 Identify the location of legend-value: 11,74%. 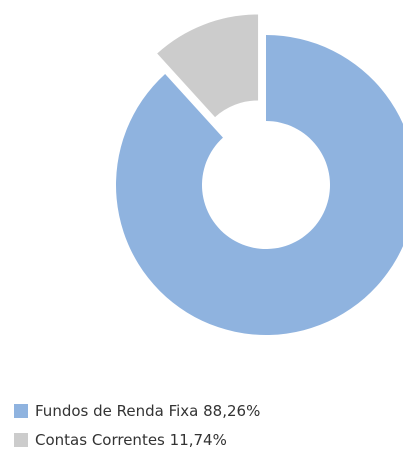
(198, 440).